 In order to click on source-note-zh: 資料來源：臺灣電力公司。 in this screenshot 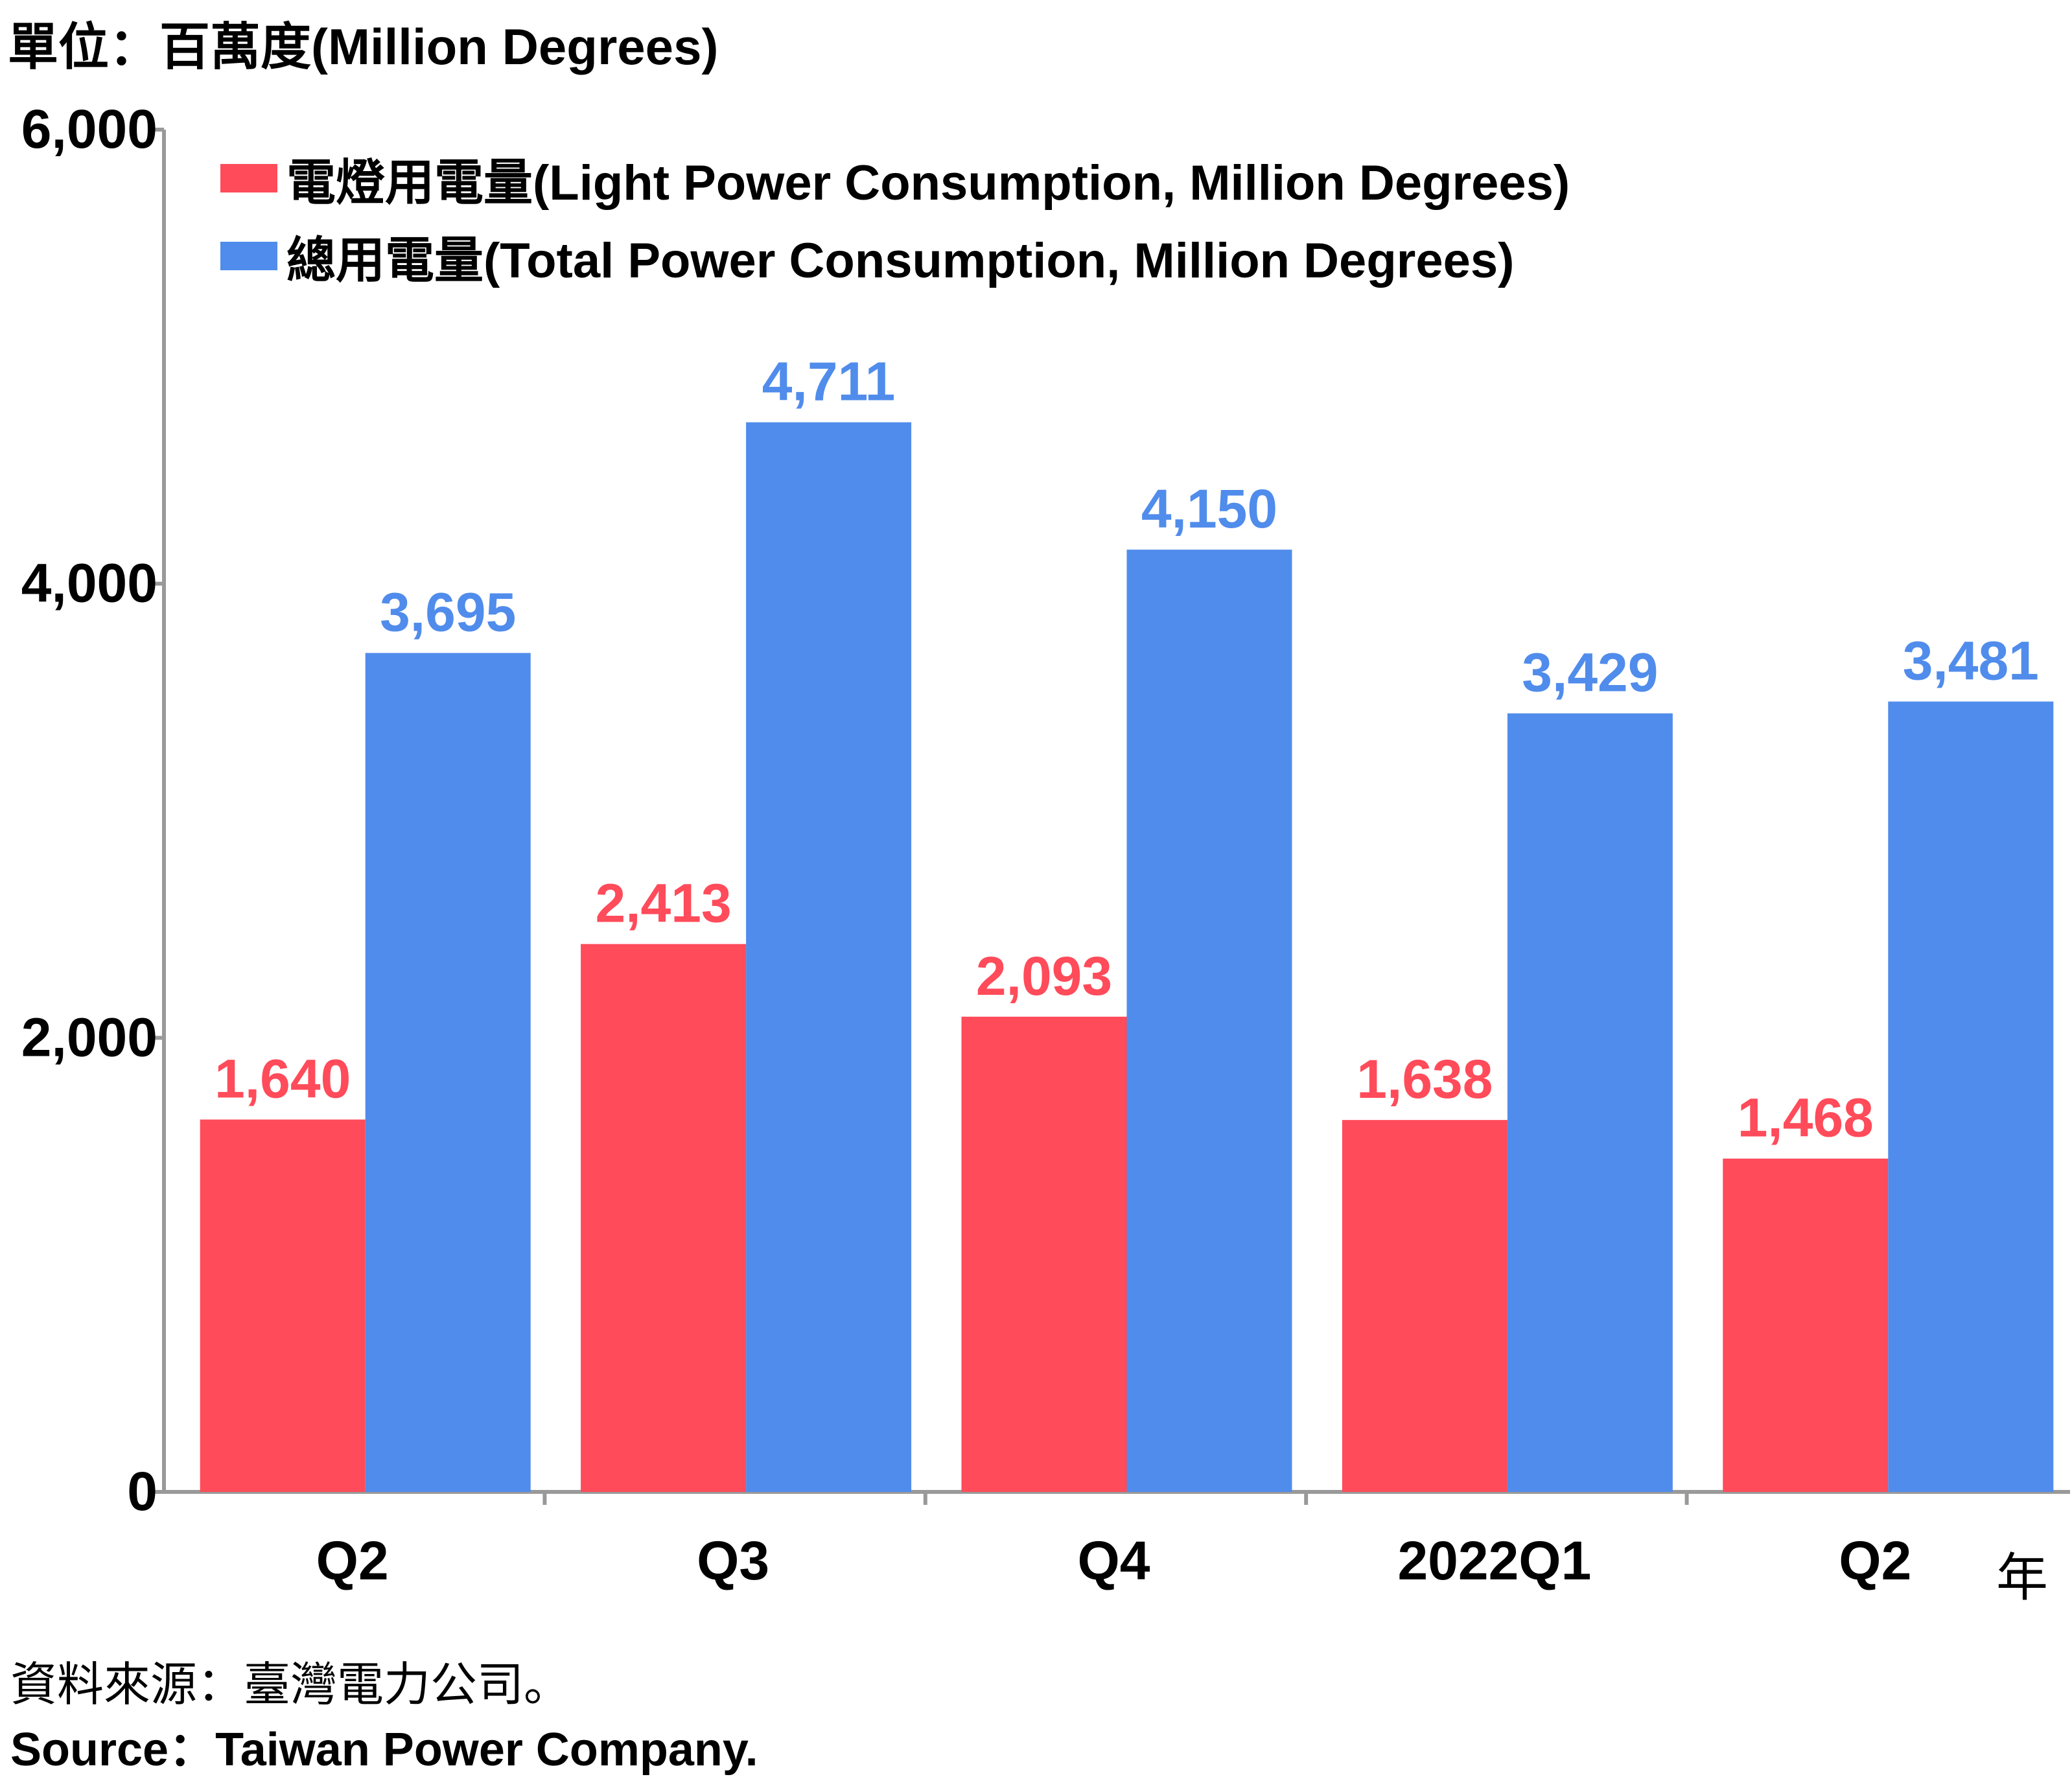, I will do `click(290, 1685)`.